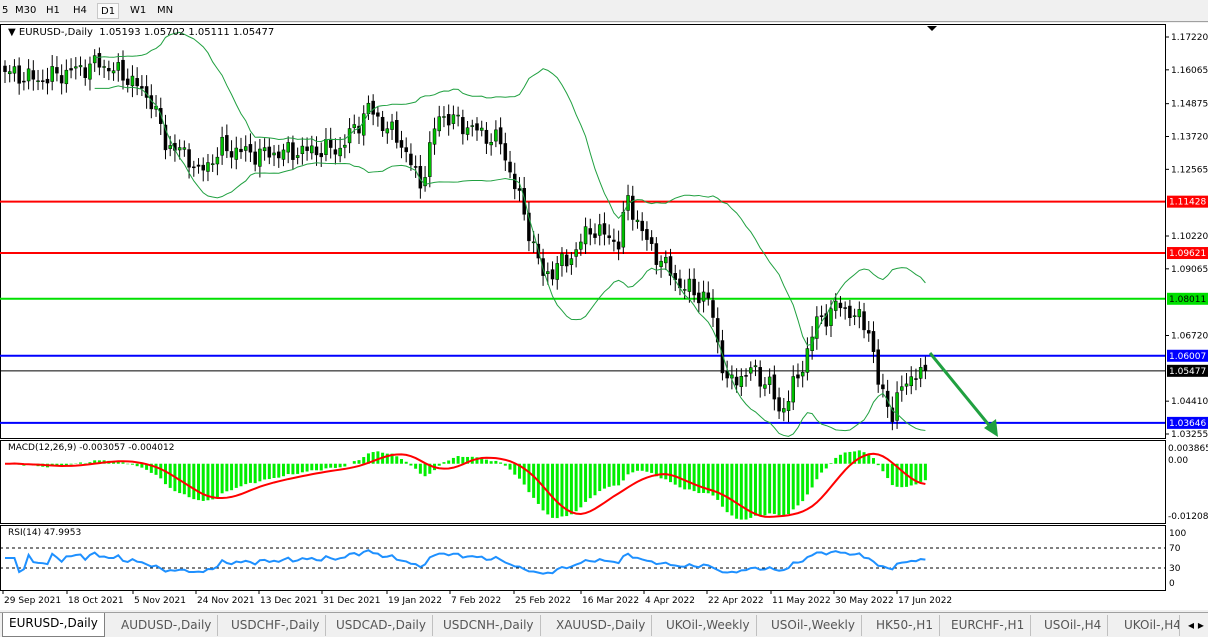 Image resolution: width=1208 pixels, height=637 pixels. What do you see at coordinates (905, 625) in the screenshot?
I see `chart-tab: HK50-,H1` at bounding box center [905, 625].